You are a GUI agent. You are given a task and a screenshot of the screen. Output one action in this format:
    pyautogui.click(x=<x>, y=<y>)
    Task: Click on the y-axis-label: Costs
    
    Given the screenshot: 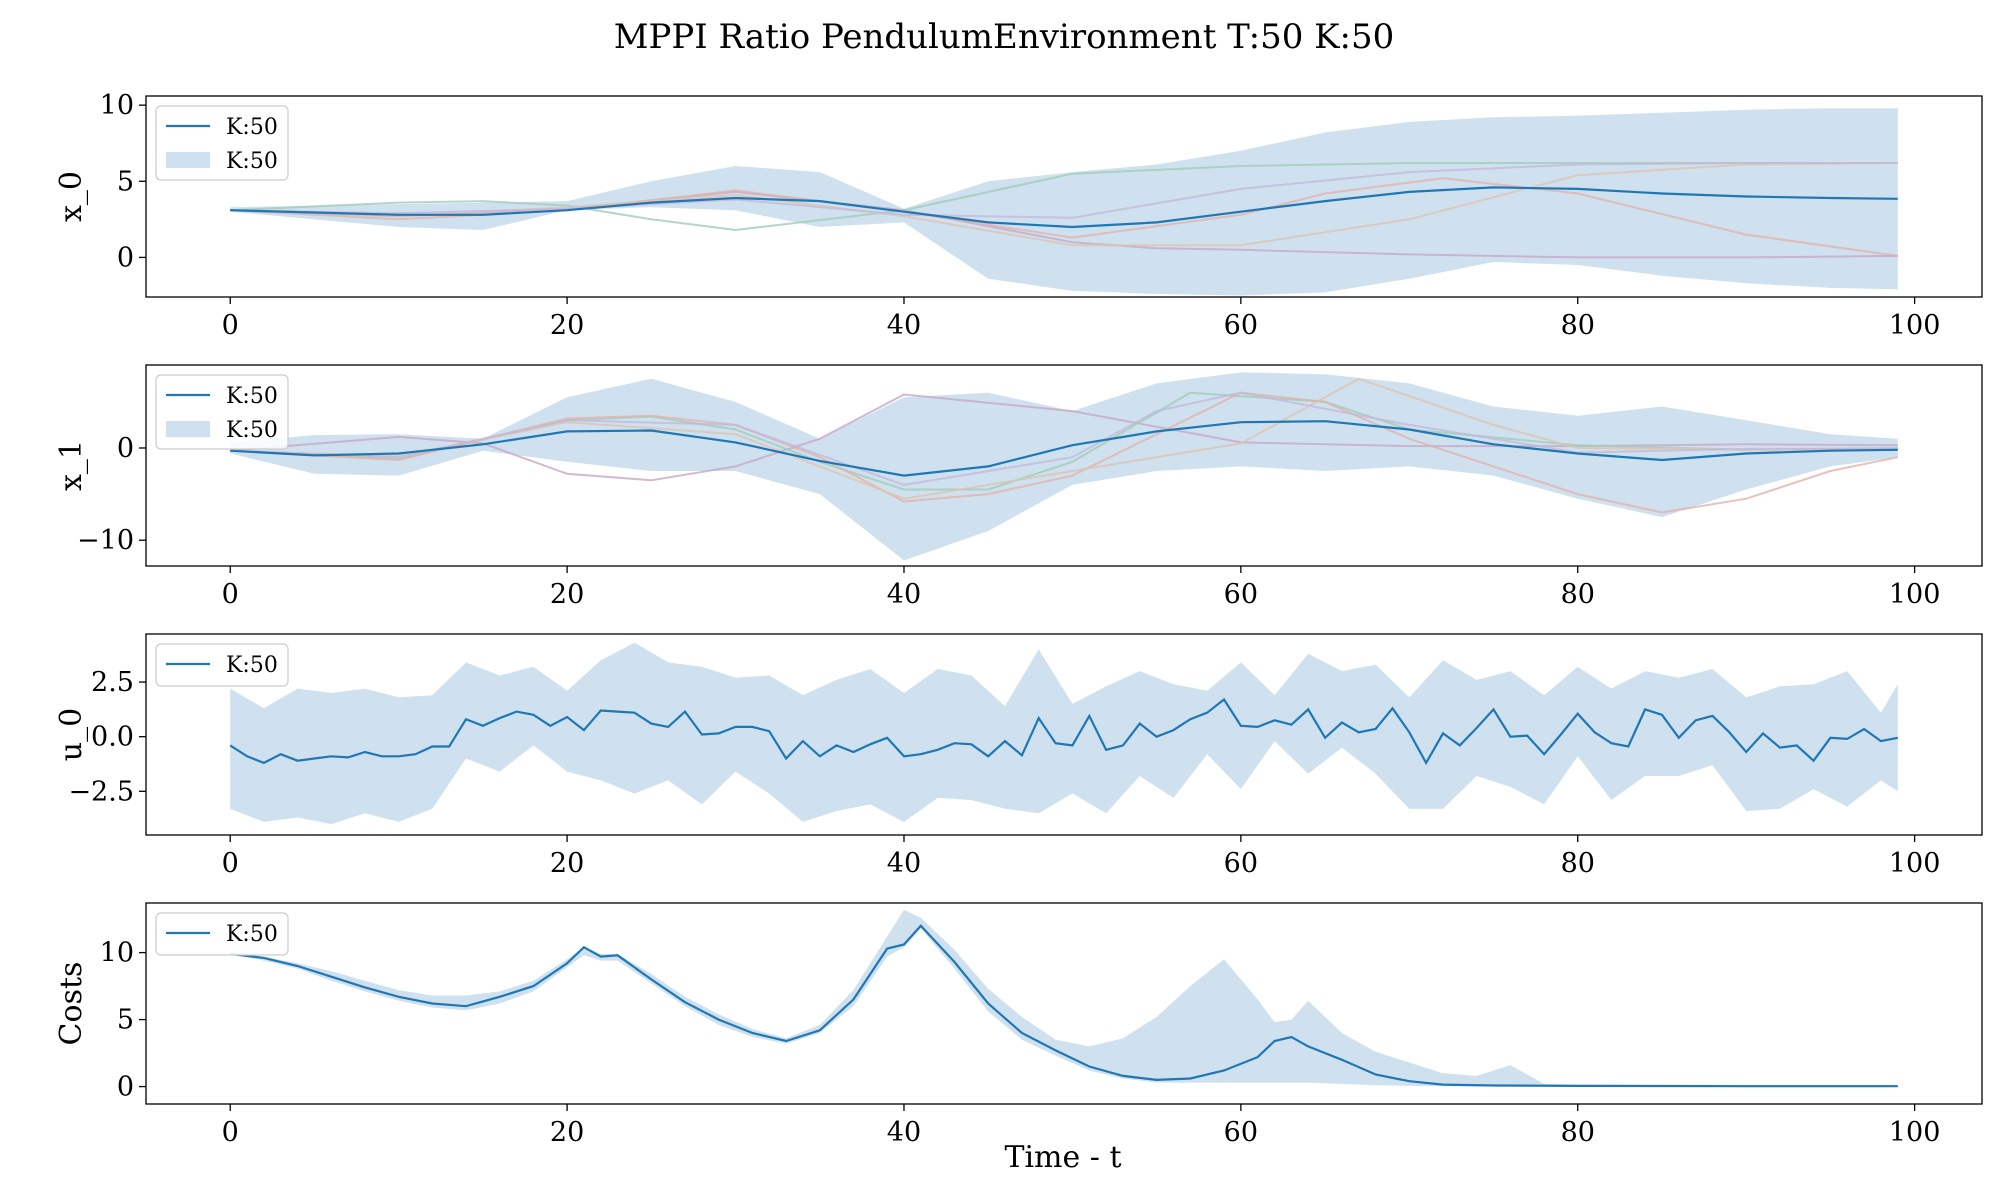 What is the action you would take?
    pyautogui.click(x=71, y=1004)
    